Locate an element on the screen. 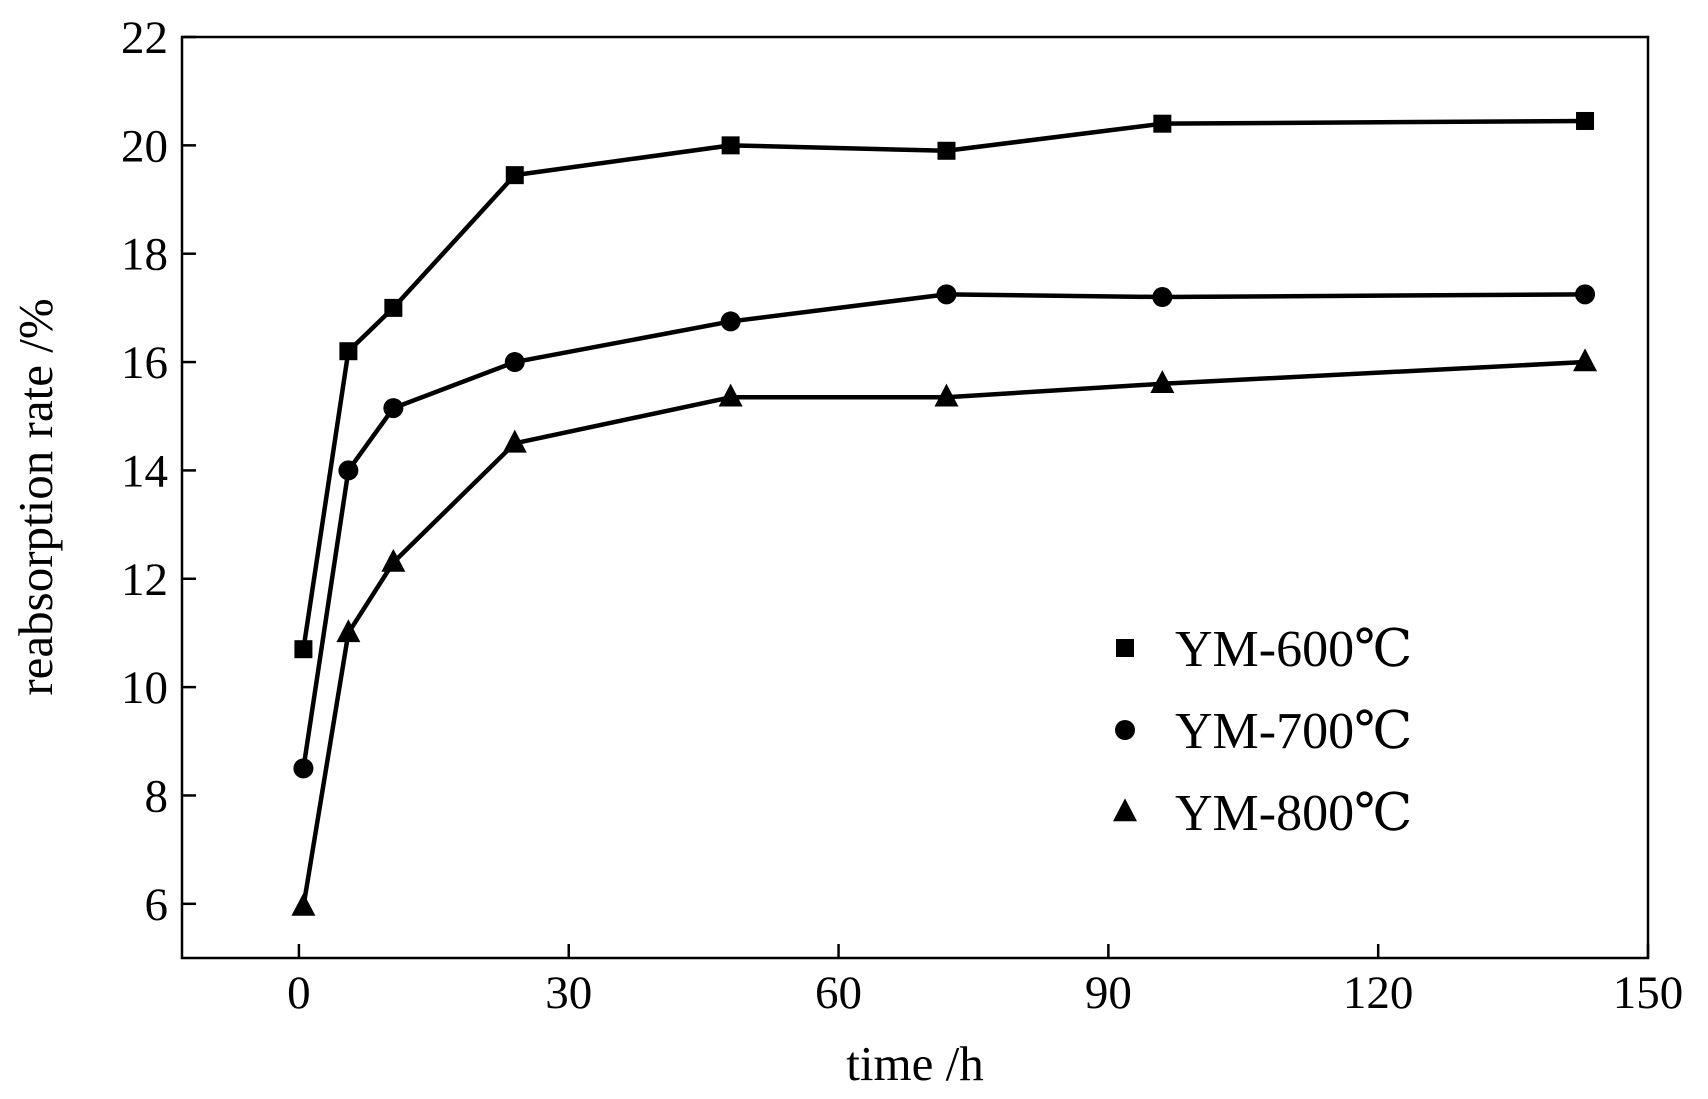  y-tick-label: 22 is located at coordinates (144, 38).